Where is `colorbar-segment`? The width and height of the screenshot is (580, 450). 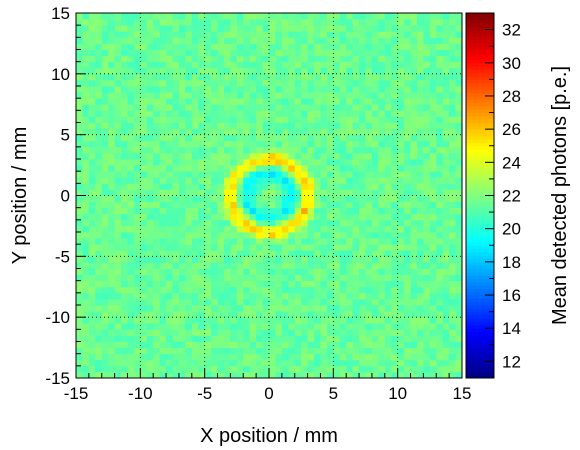 colorbar-segment is located at coordinates (480, 326).